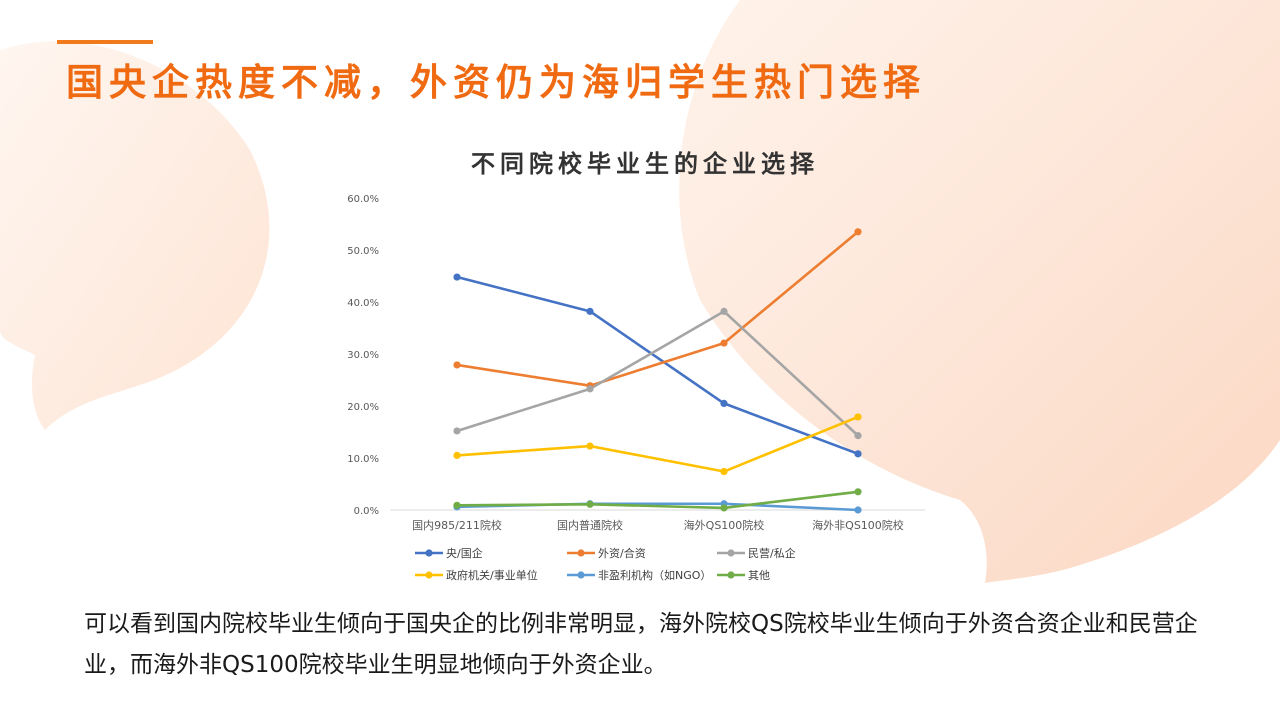 The width and height of the screenshot is (1280, 720). Describe the element at coordinates (759, 575) in the screenshot. I see `legend-label: 其他` at that location.